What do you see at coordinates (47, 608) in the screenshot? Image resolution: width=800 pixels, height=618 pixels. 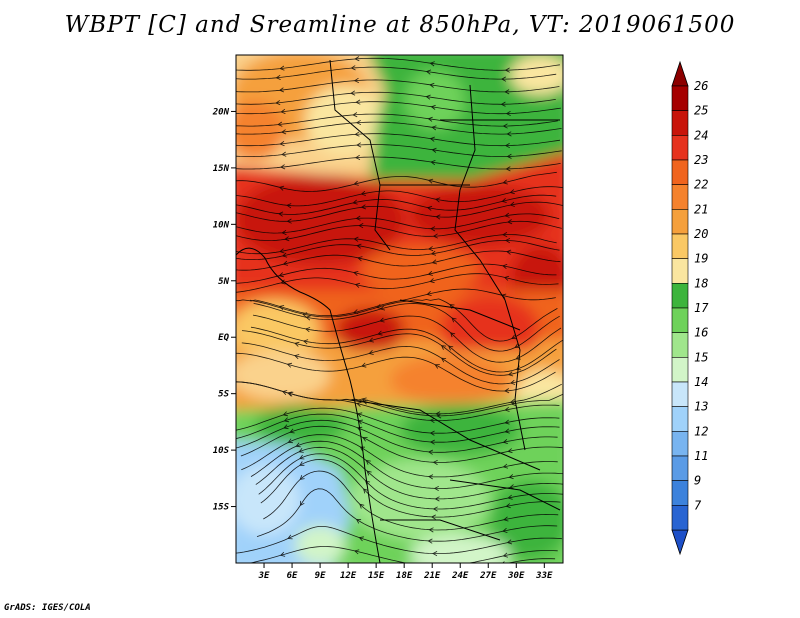 I see `grads-credit: GrADS: IGES/COLA` at bounding box center [47, 608].